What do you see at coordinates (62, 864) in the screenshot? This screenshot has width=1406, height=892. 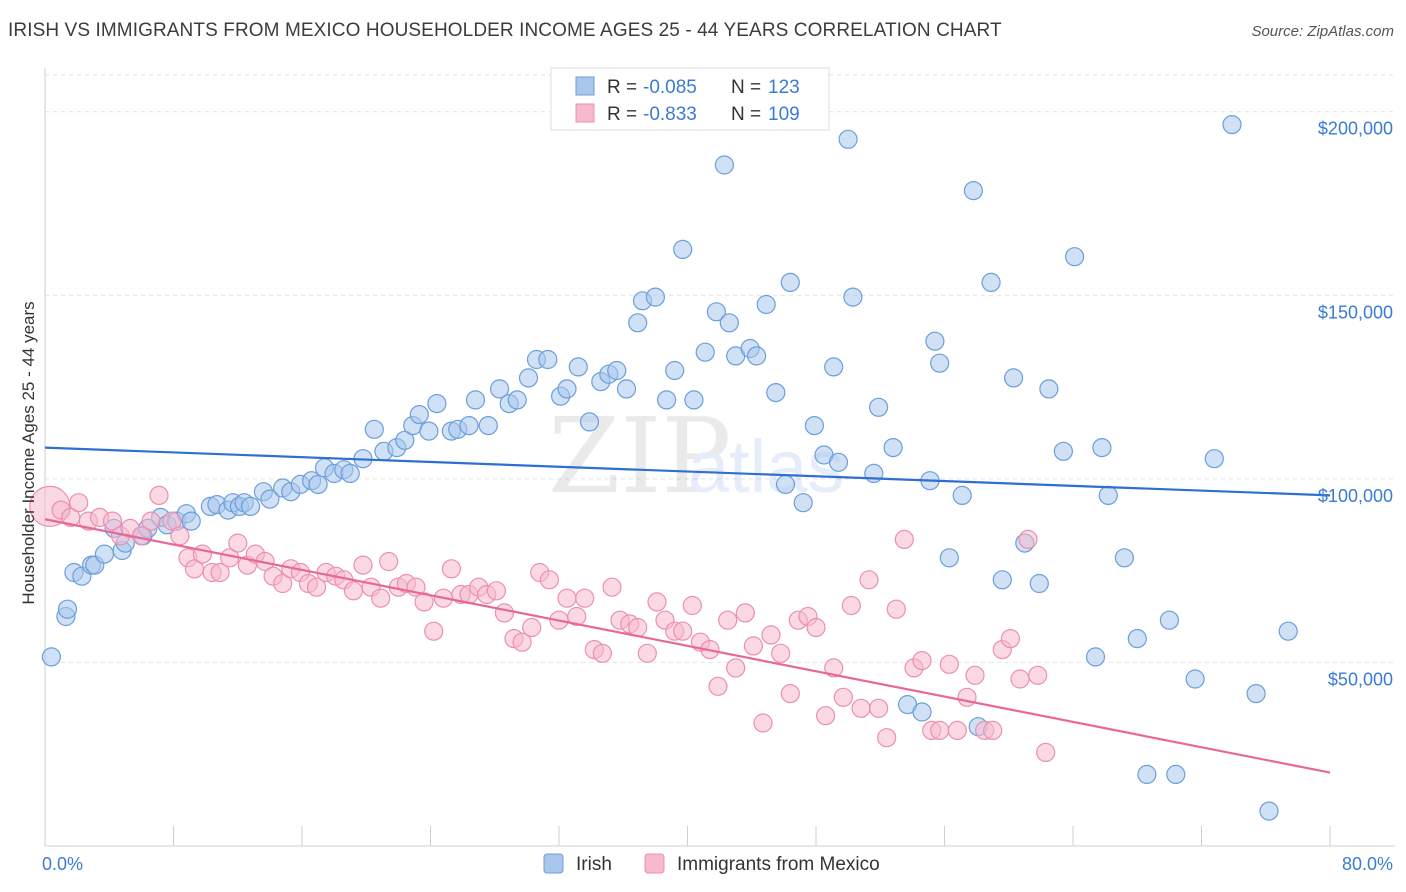 I see `x-tick-label-start: 0.0%` at bounding box center [62, 864].